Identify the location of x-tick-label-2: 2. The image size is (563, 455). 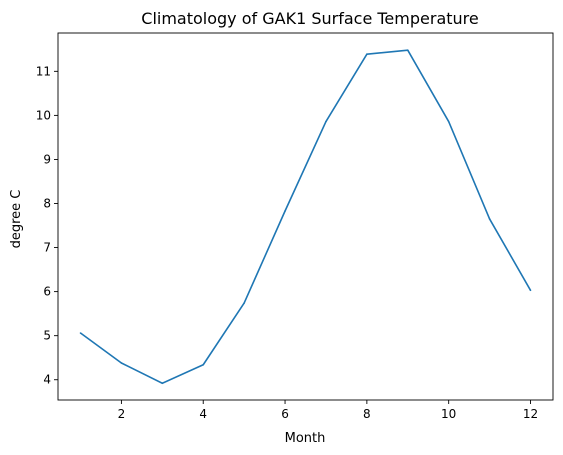
(122, 414).